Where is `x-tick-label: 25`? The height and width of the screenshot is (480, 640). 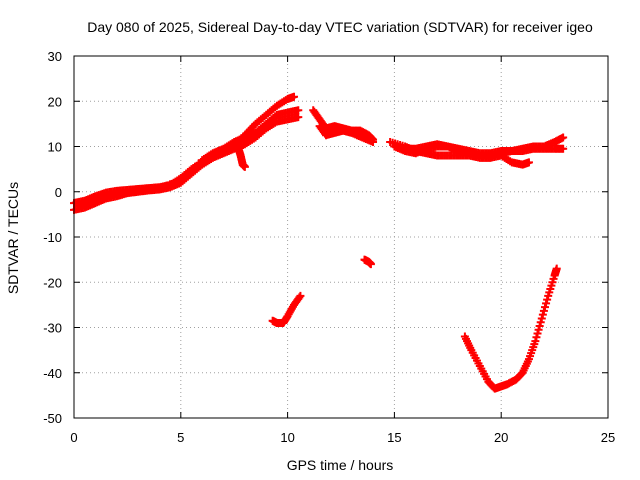 x-tick-label: 25 is located at coordinates (608, 437).